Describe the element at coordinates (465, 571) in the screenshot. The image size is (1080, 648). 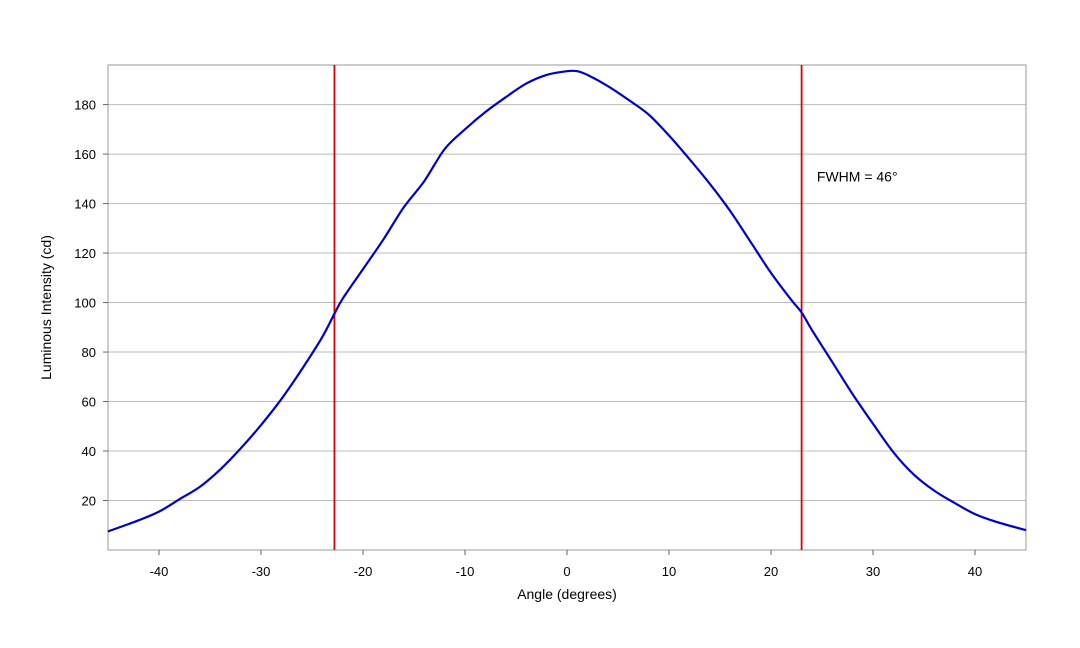
I see `x-tick-label: -10` at that location.